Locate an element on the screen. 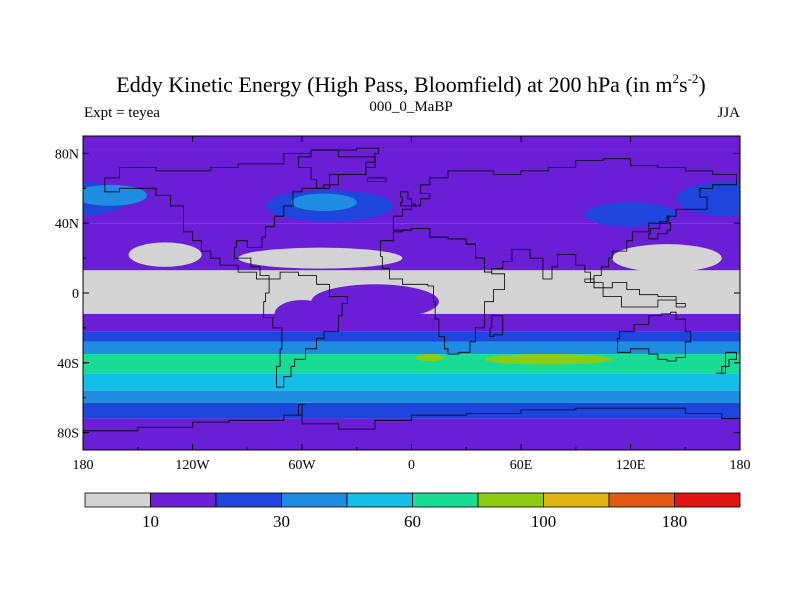  indian-ocean-jet is located at coordinates (548, 359).